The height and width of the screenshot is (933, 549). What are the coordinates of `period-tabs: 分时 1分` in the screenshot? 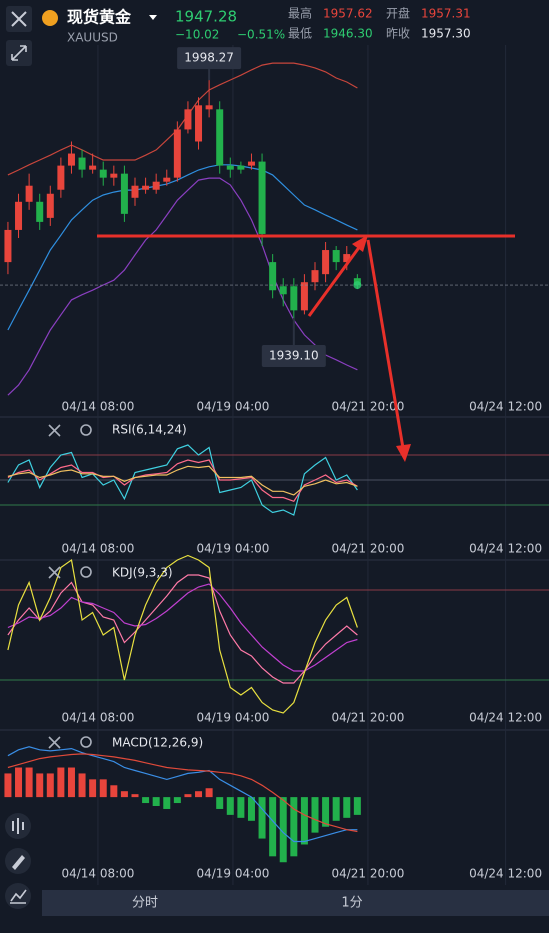 It's located at (295, 903).